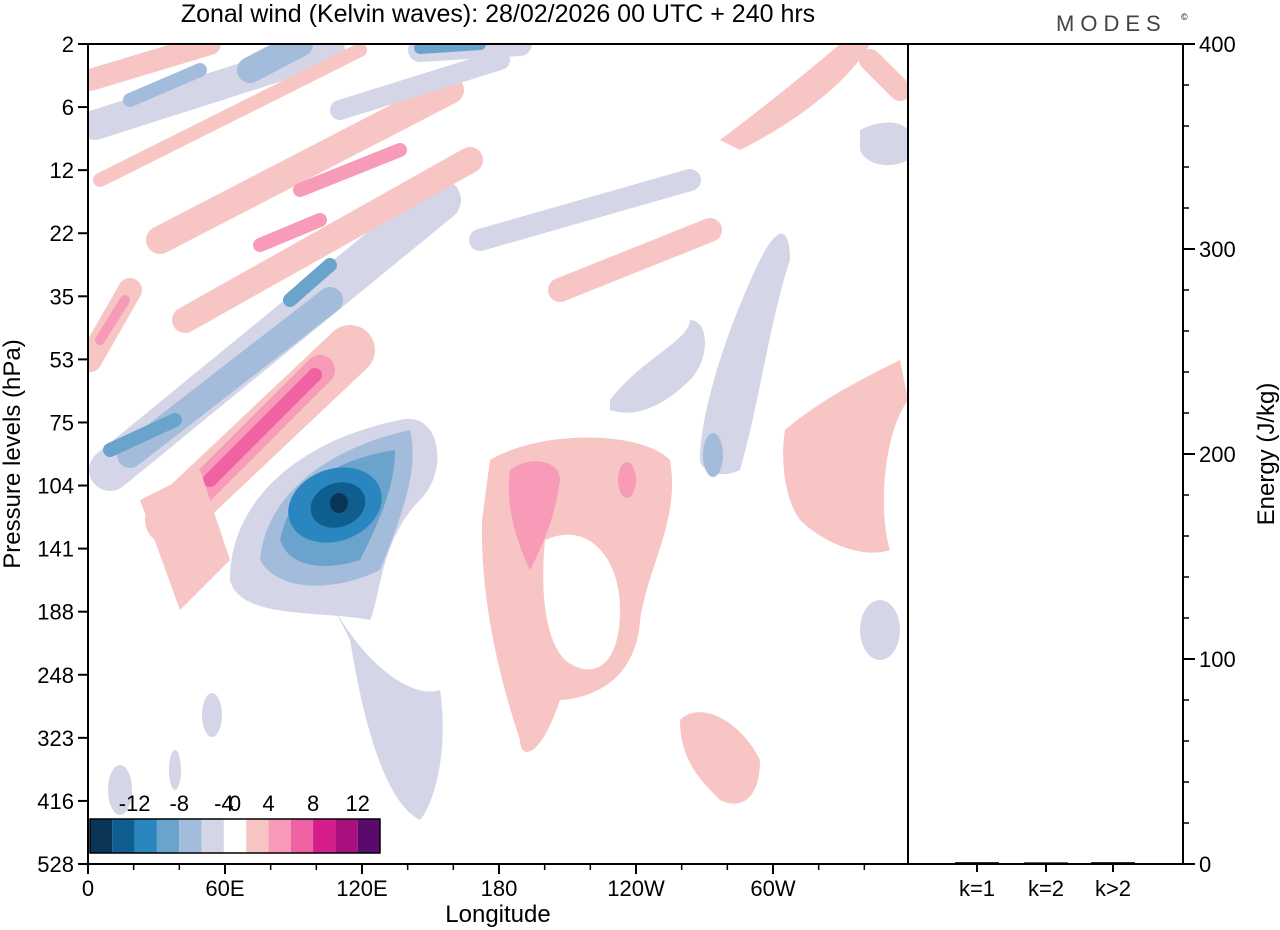 Image resolution: width=1280 pixels, height=930 pixels. I want to click on energy-x-tick-label: k=2, so click(1046, 888).